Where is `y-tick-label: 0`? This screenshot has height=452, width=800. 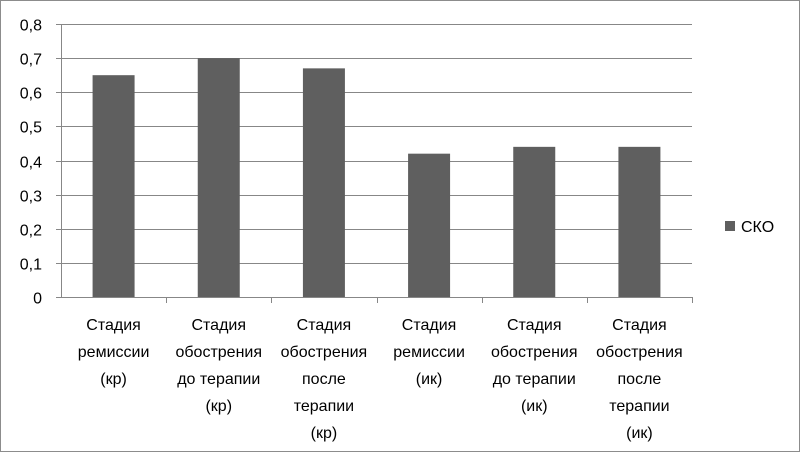
y-tick-label: 0 is located at coordinates (37, 299).